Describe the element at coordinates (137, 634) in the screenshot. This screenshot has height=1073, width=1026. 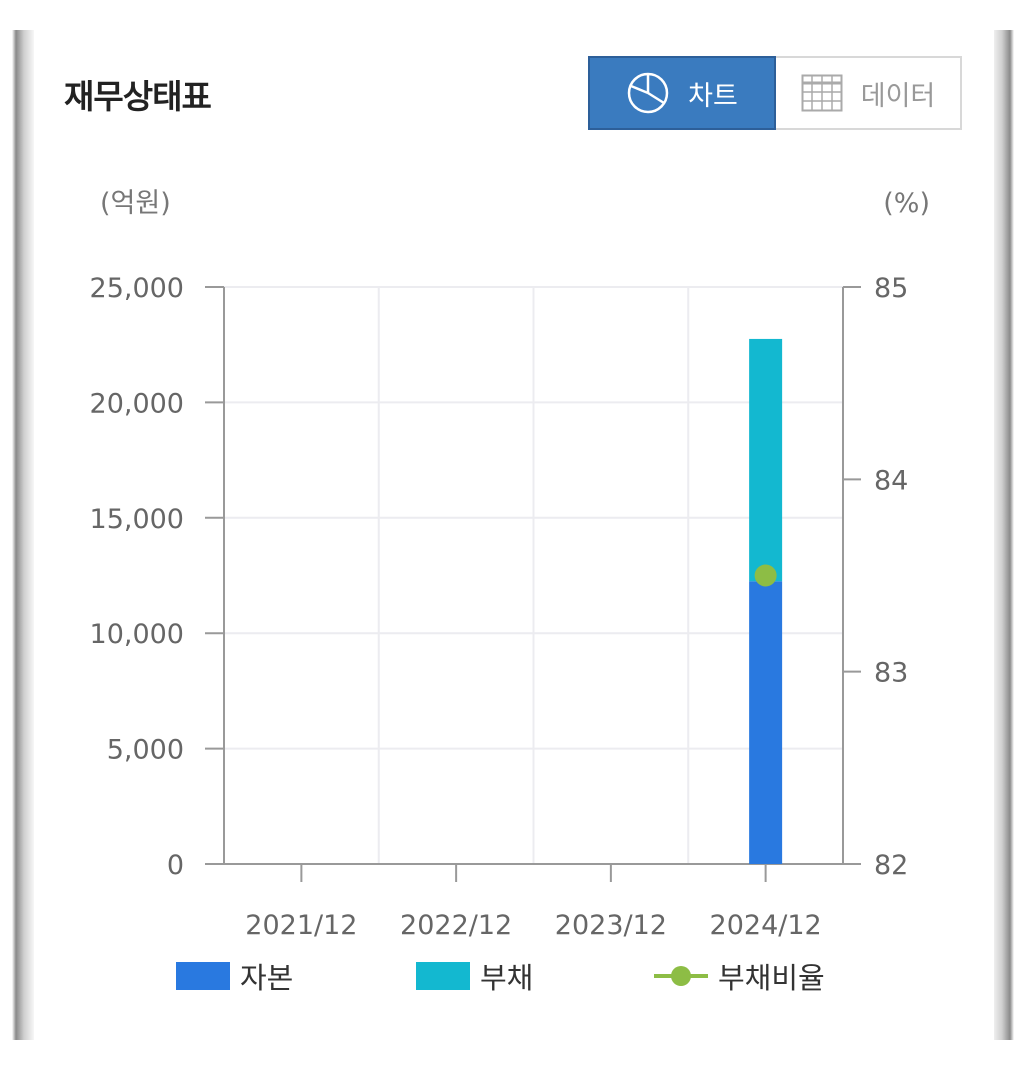
I see `left-axis-tick-label: 10,000` at that location.